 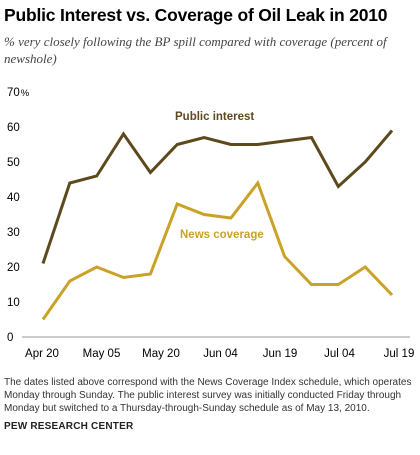 What do you see at coordinates (13, 128) in the screenshot?
I see `y-tick-label: 60` at bounding box center [13, 128].